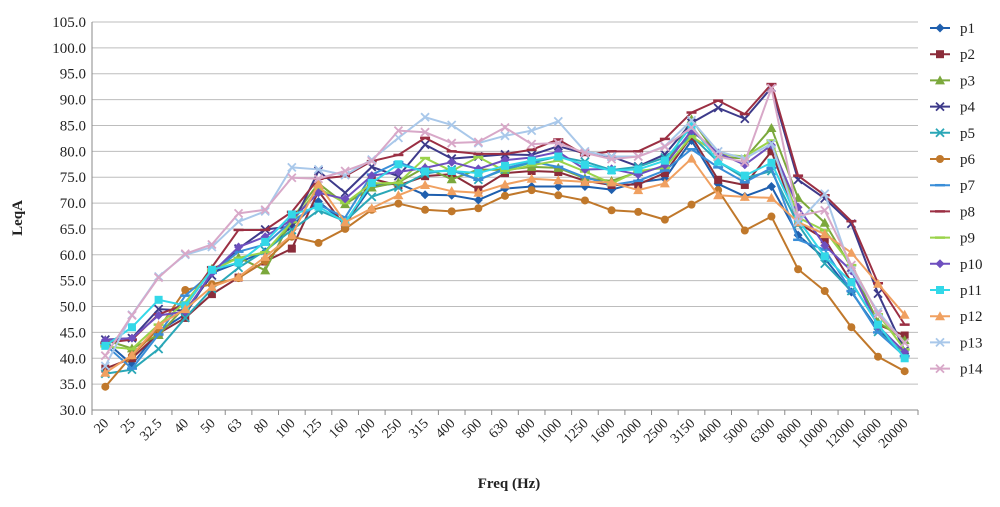 This screenshot has width=1000, height=507. Describe the element at coordinates (971, 265) in the screenshot. I see `legend-label: p10` at that location.